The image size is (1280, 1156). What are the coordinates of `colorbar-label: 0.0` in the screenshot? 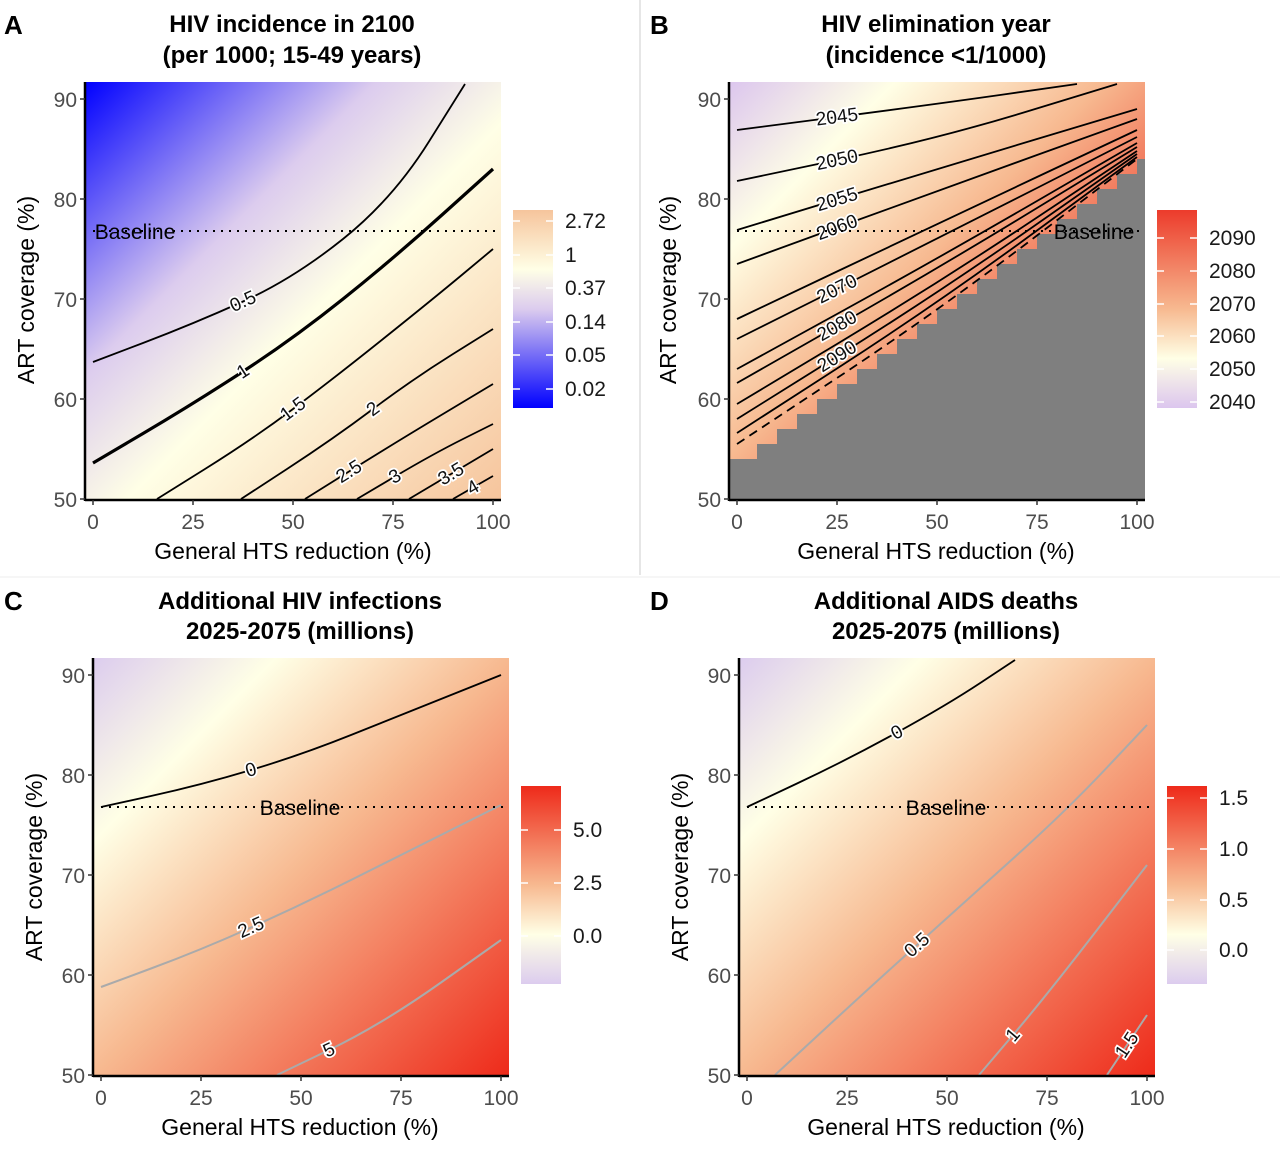 It's located at (587, 936).